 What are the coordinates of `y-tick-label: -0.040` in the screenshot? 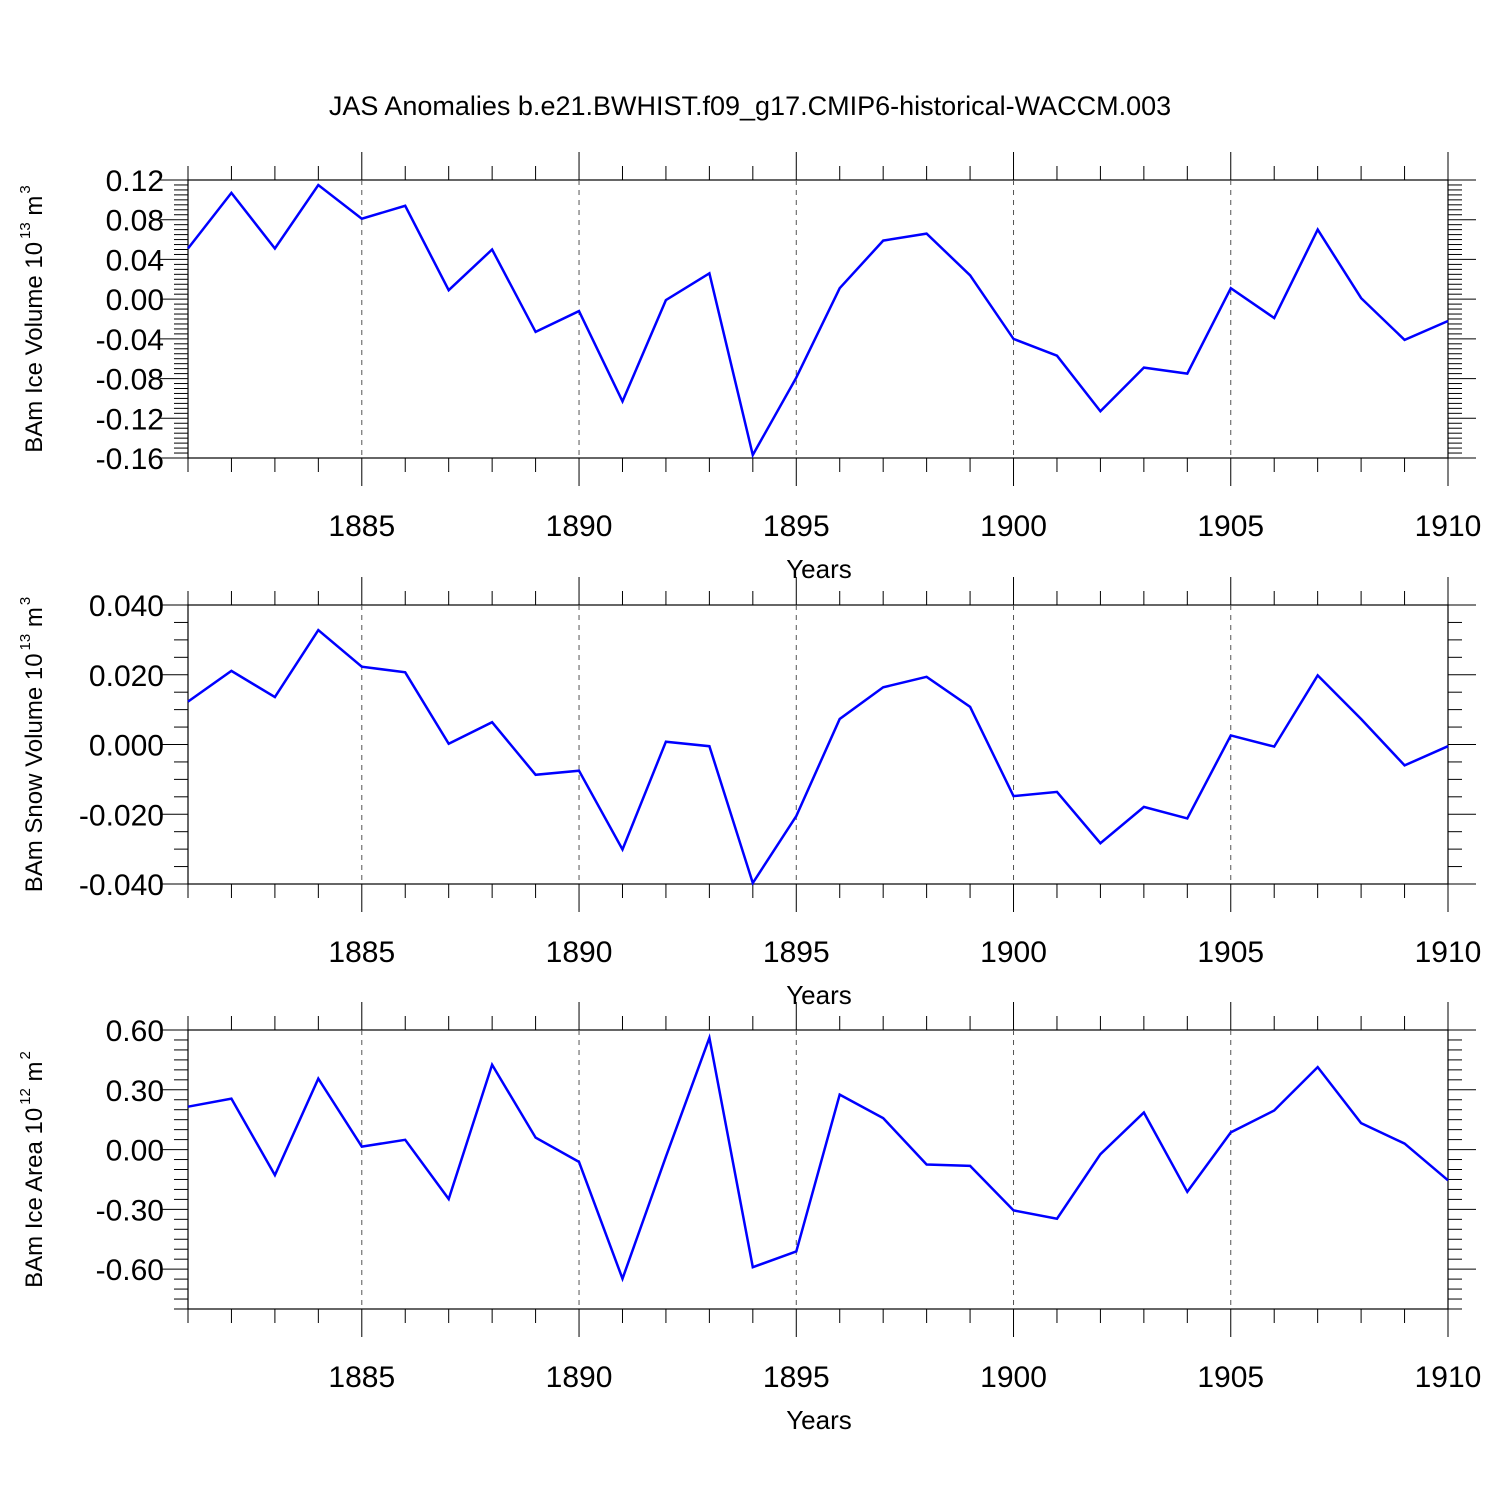 It's located at (121, 885).